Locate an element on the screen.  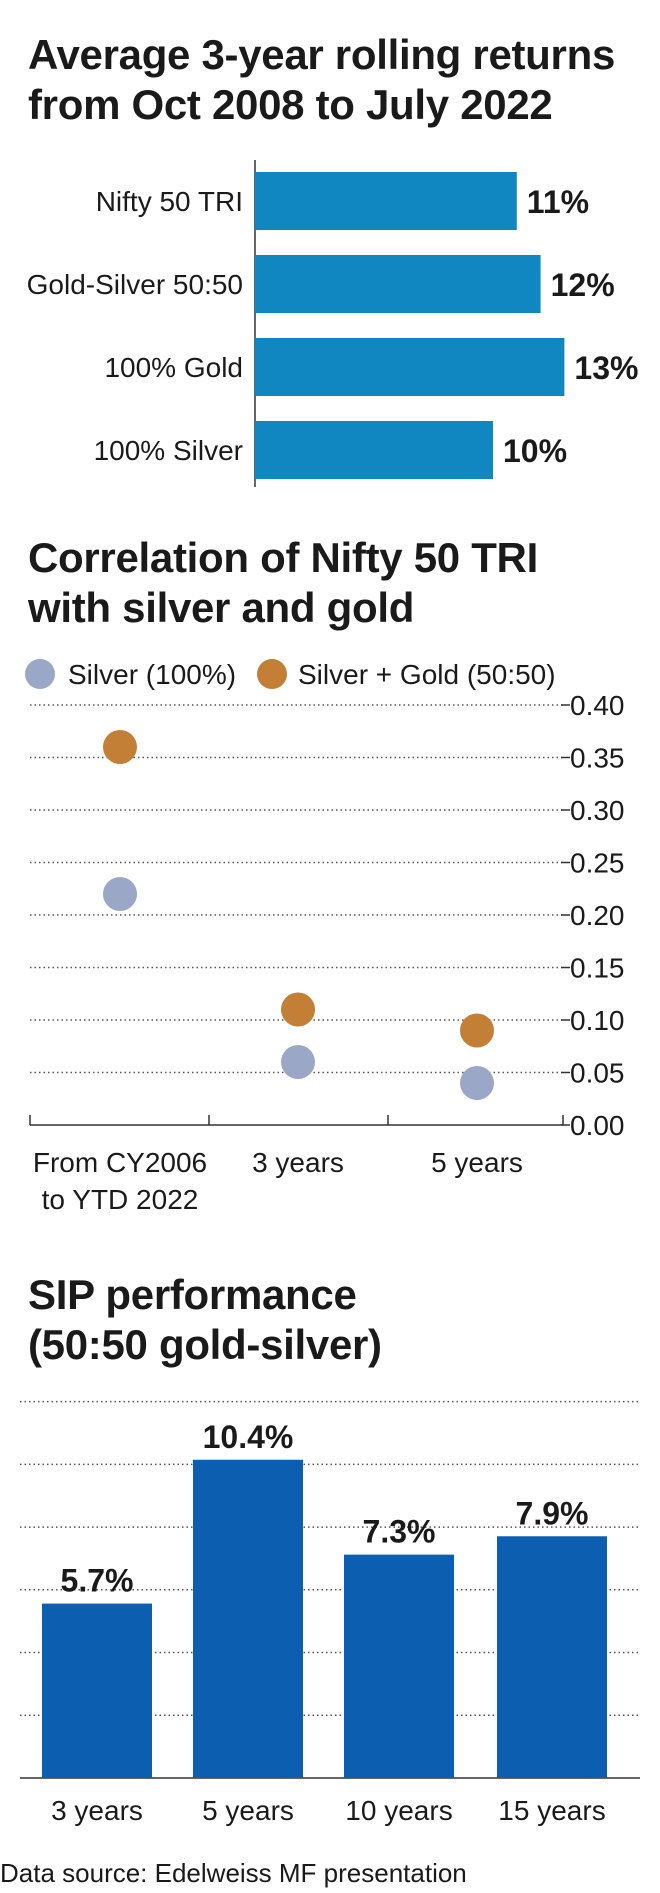
chart1-title-line2: from Oct 2008 to July 2022 is located at coordinates (290, 104).